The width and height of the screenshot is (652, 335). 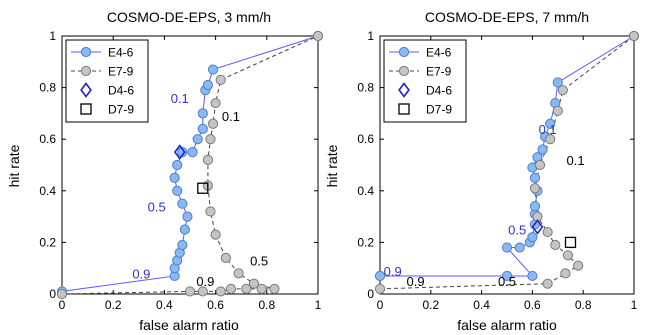 I want to click on legend-label: E7-9, so click(x=439, y=72).